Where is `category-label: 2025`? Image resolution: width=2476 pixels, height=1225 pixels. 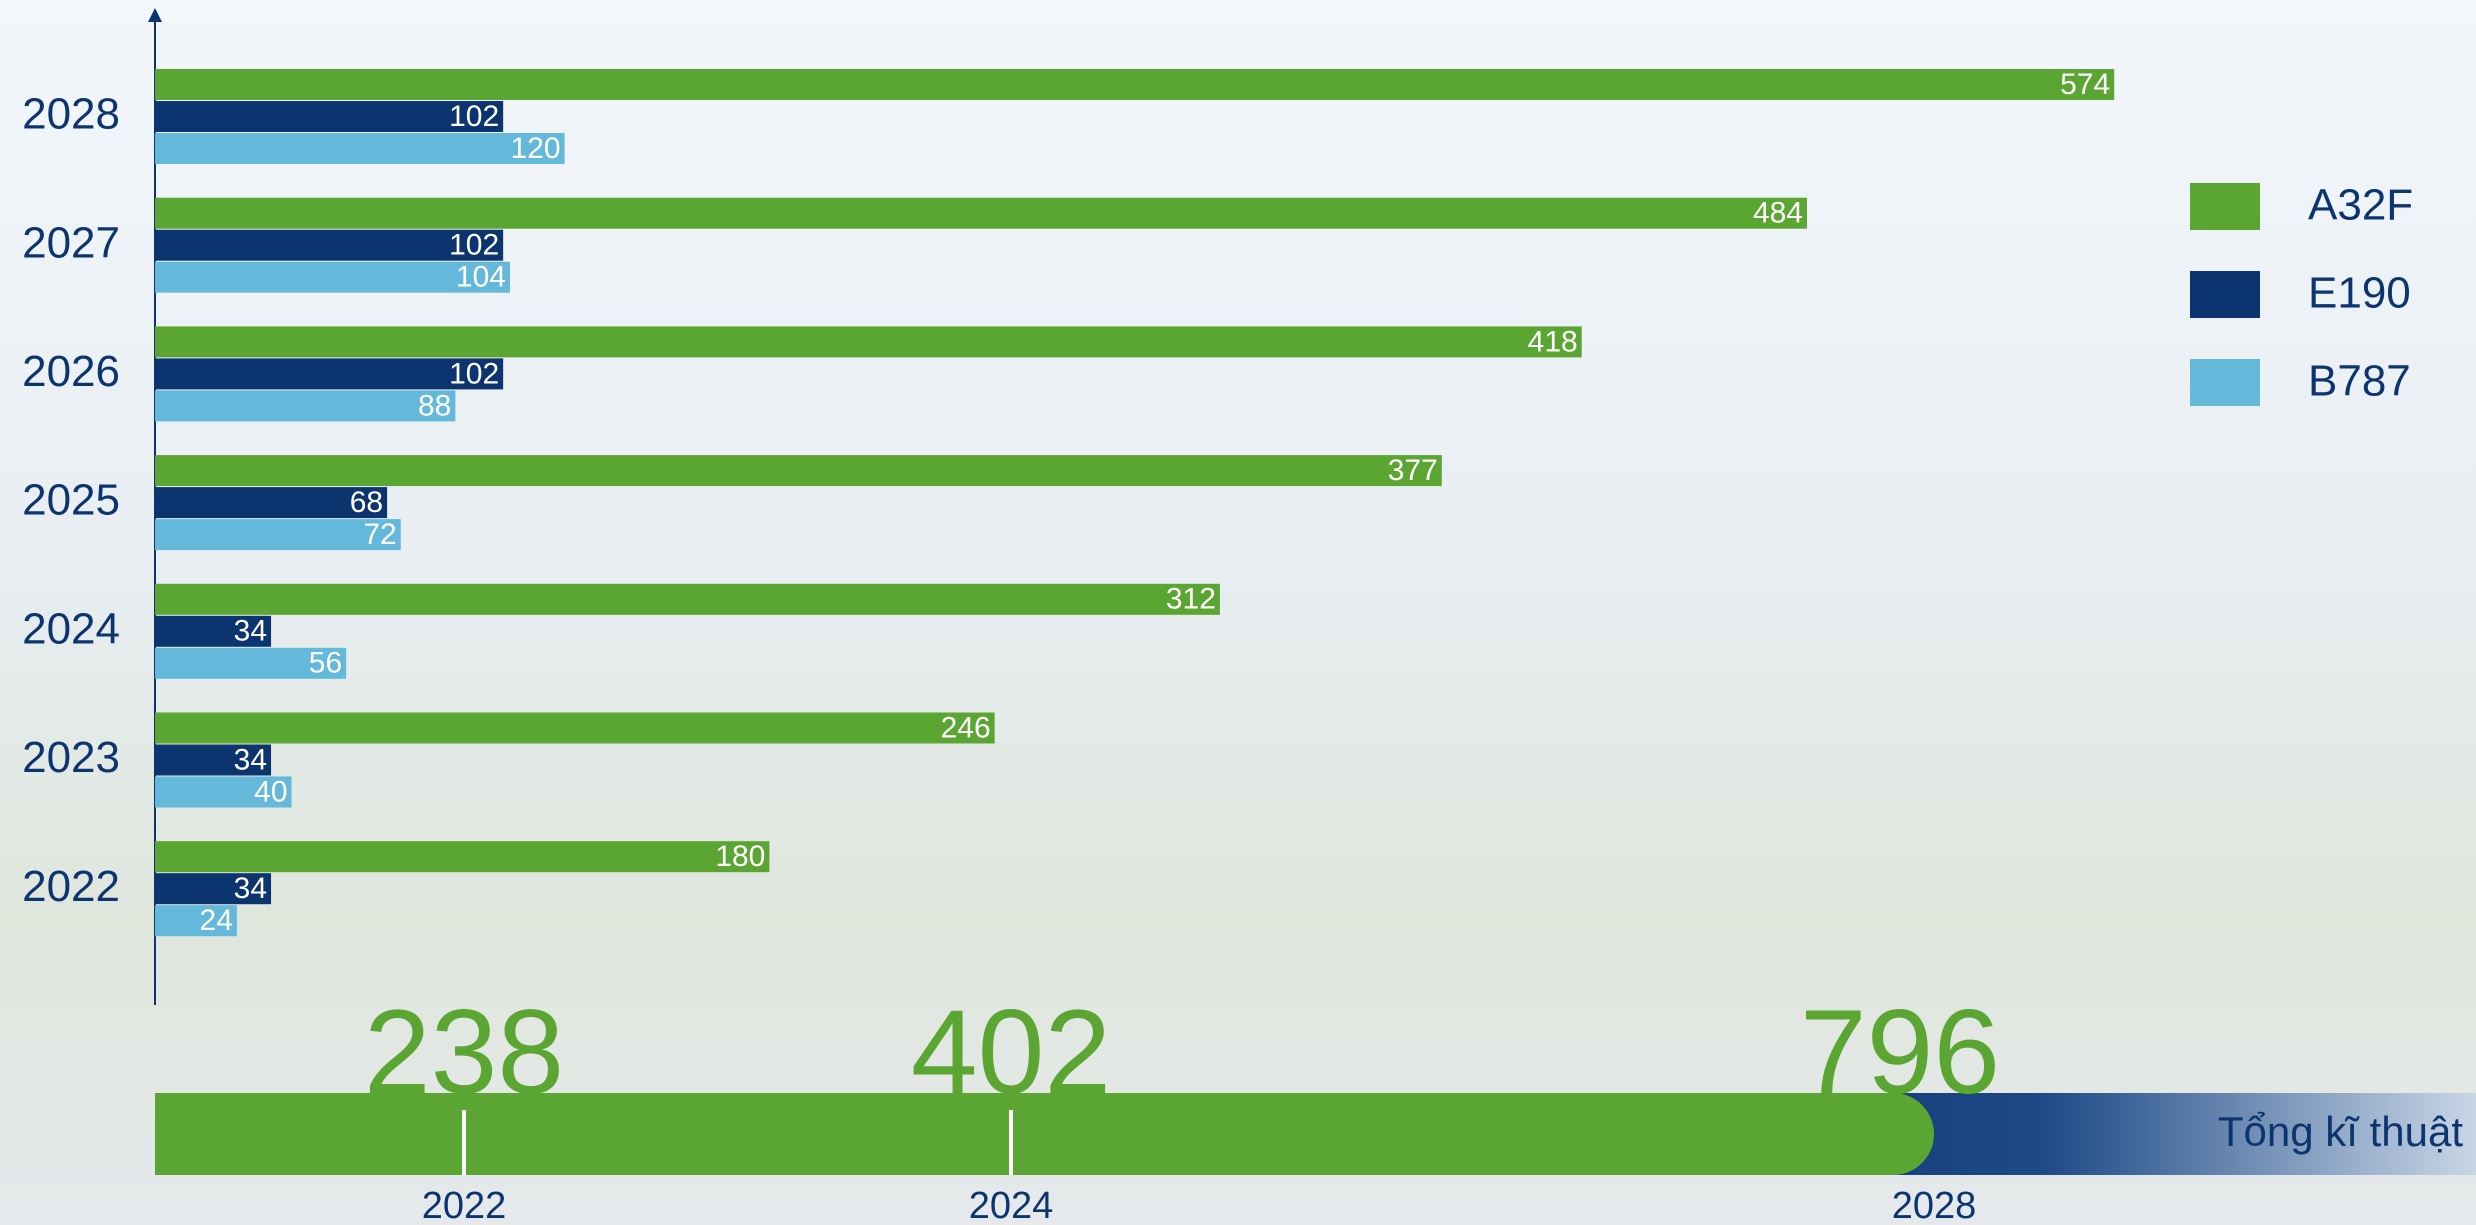
category-label: 2025 is located at coordinates (71, 500).